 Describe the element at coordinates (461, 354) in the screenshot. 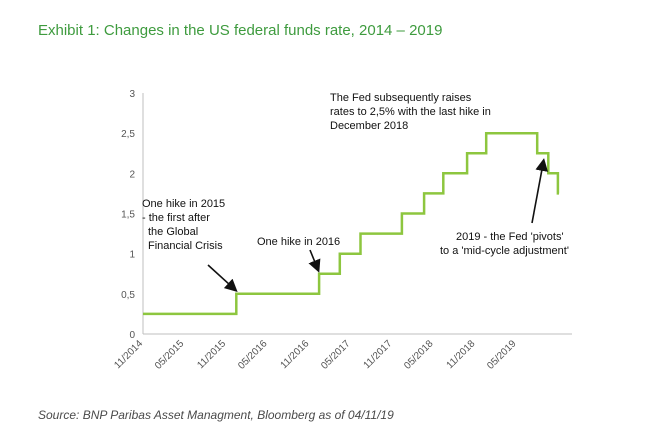

I see `x-tick-label: 11/2018` at that location.